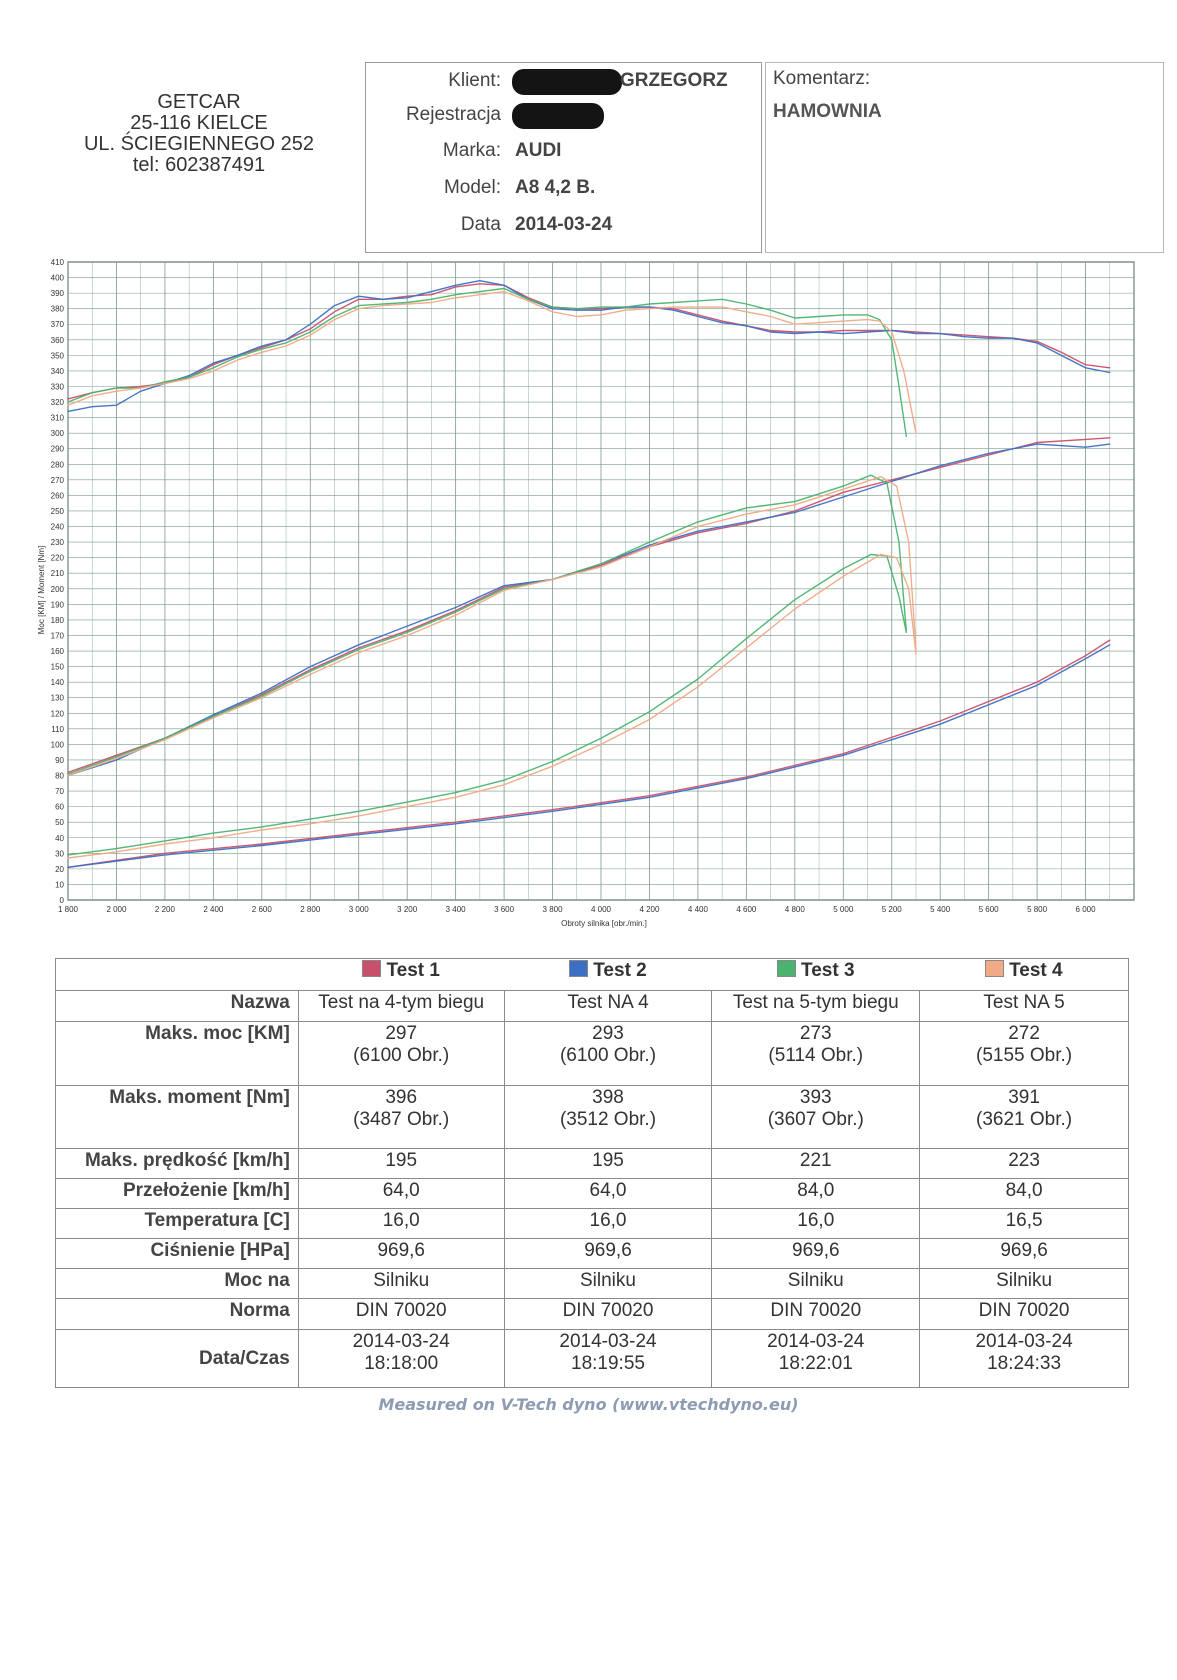 This screenshot has width=1177, height=1680. Describe the element at coordinates (401, 1193) in the screenshot. I see `table-cell: 64,0` at that location.